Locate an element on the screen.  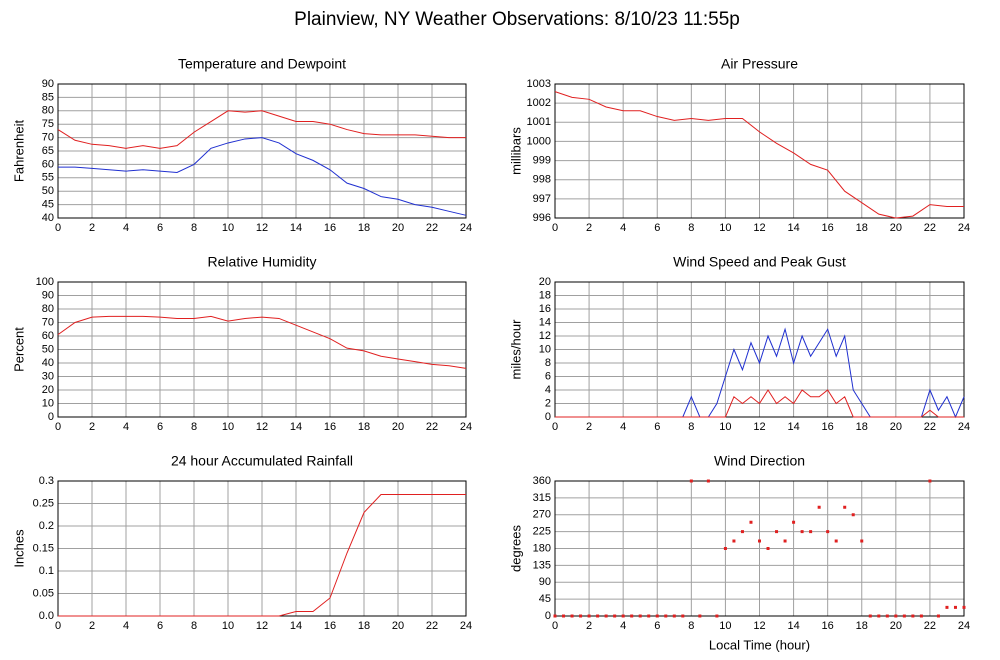
y-axis-label: Fahrenheit is located at coordinates (18, 151).